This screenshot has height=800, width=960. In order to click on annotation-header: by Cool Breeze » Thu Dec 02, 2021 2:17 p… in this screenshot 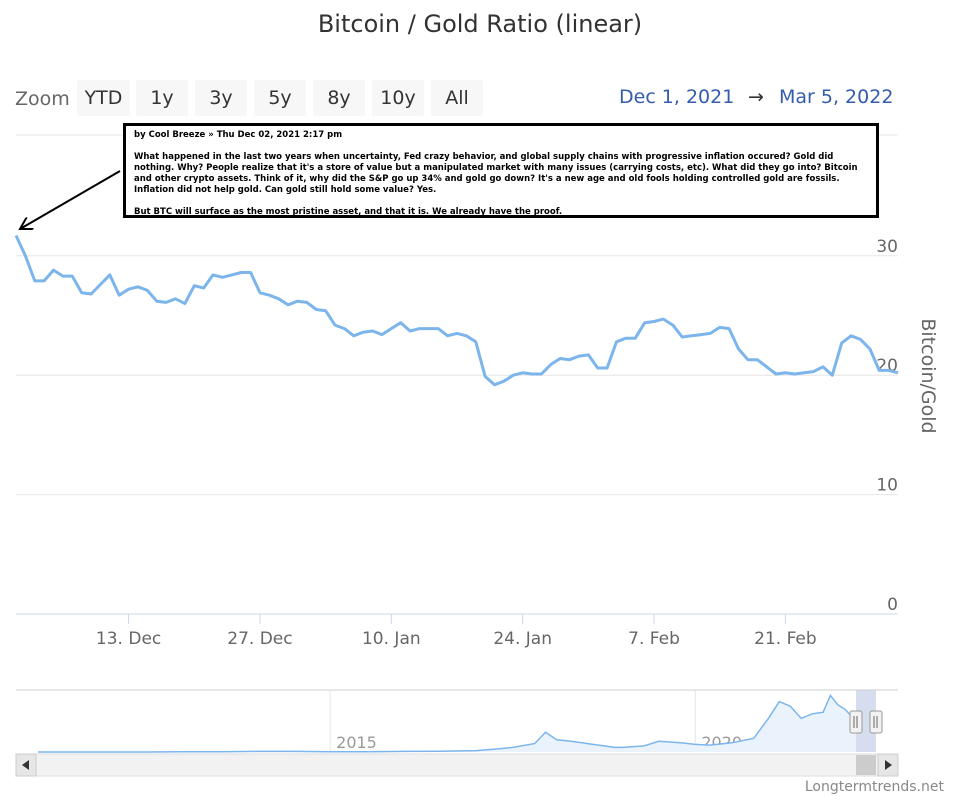, I will do `click(238, 135)`.